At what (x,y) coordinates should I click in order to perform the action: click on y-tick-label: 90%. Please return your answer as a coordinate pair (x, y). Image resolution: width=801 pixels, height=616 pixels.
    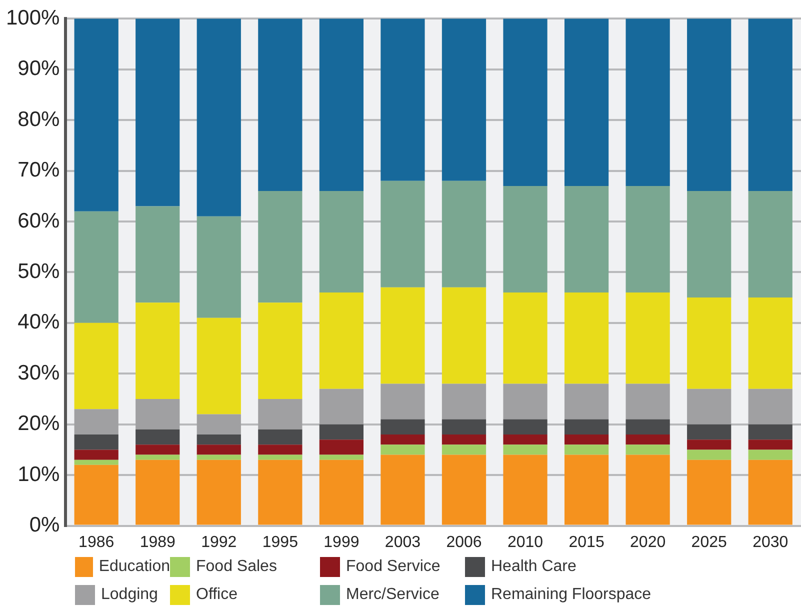
    Looking at the image, I should click on (39, 68).